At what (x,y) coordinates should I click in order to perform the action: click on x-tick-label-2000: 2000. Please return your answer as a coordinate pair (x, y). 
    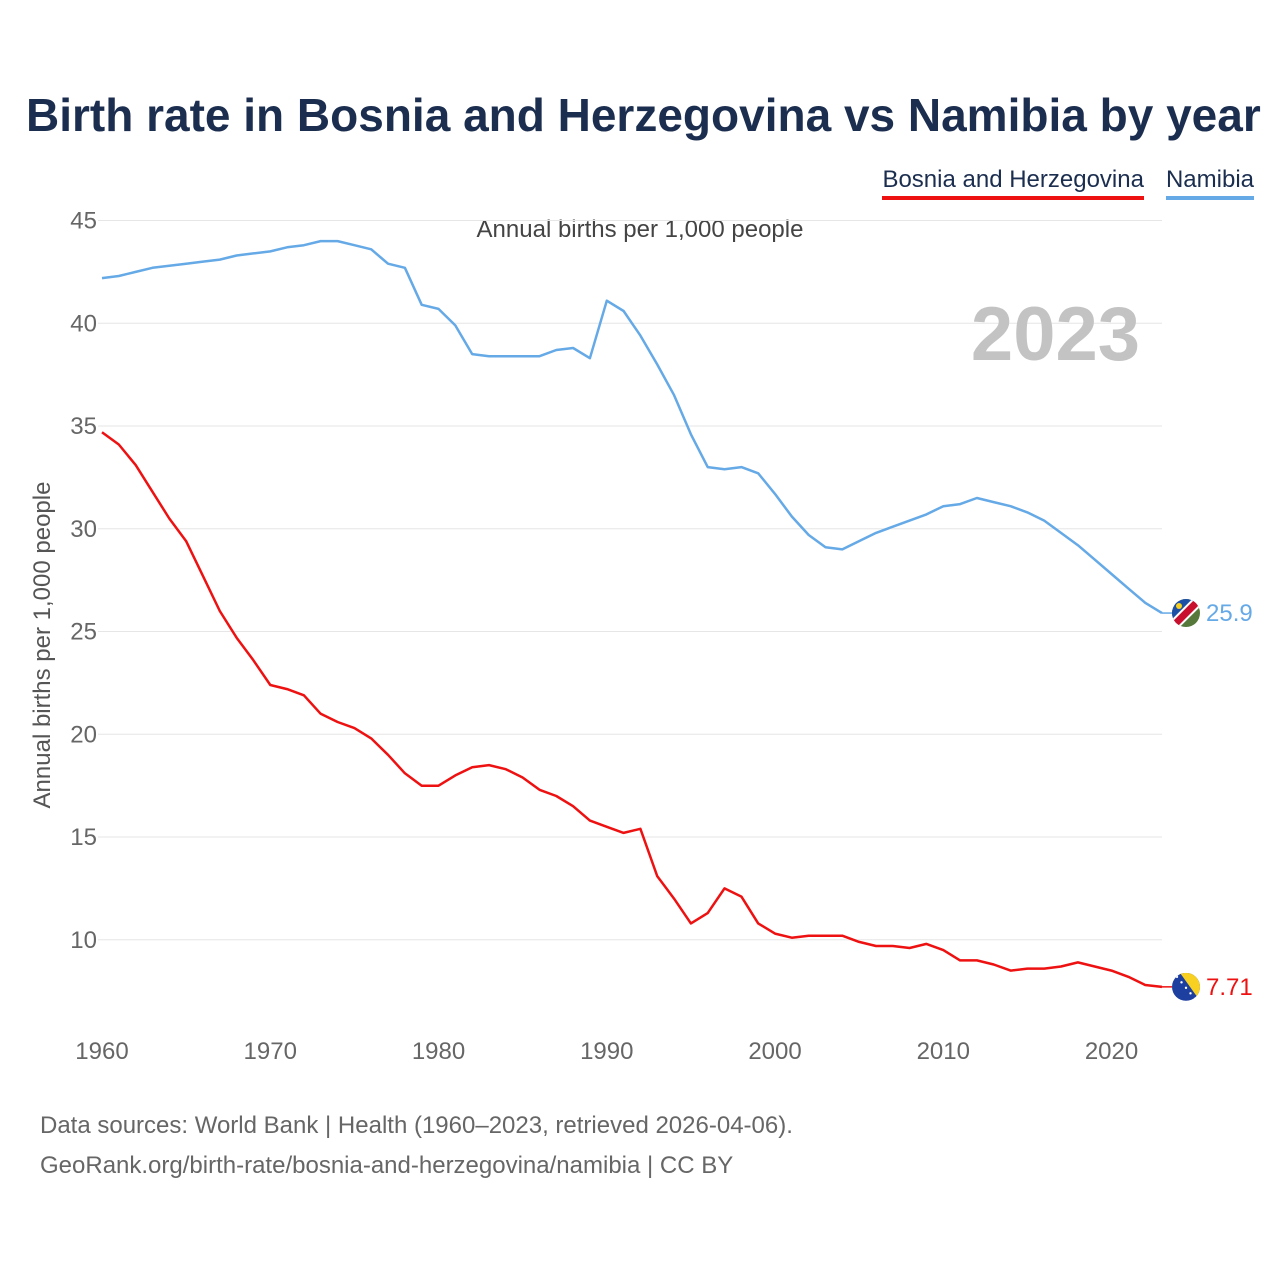
    Looking at the image, I should click on (774, 1051).